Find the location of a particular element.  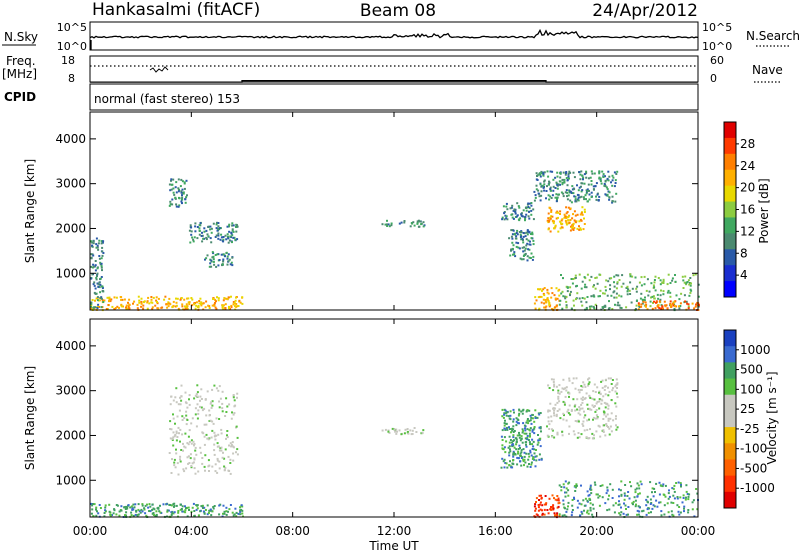

velocity-colorbar-segment is located at coordinates (730, 338).